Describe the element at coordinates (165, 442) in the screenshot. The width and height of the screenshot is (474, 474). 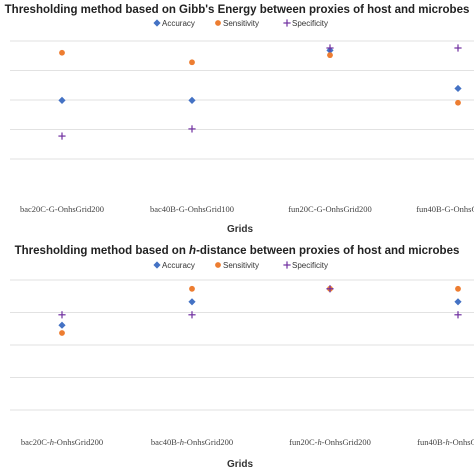
I see `text-part: bac40B-` at that location.